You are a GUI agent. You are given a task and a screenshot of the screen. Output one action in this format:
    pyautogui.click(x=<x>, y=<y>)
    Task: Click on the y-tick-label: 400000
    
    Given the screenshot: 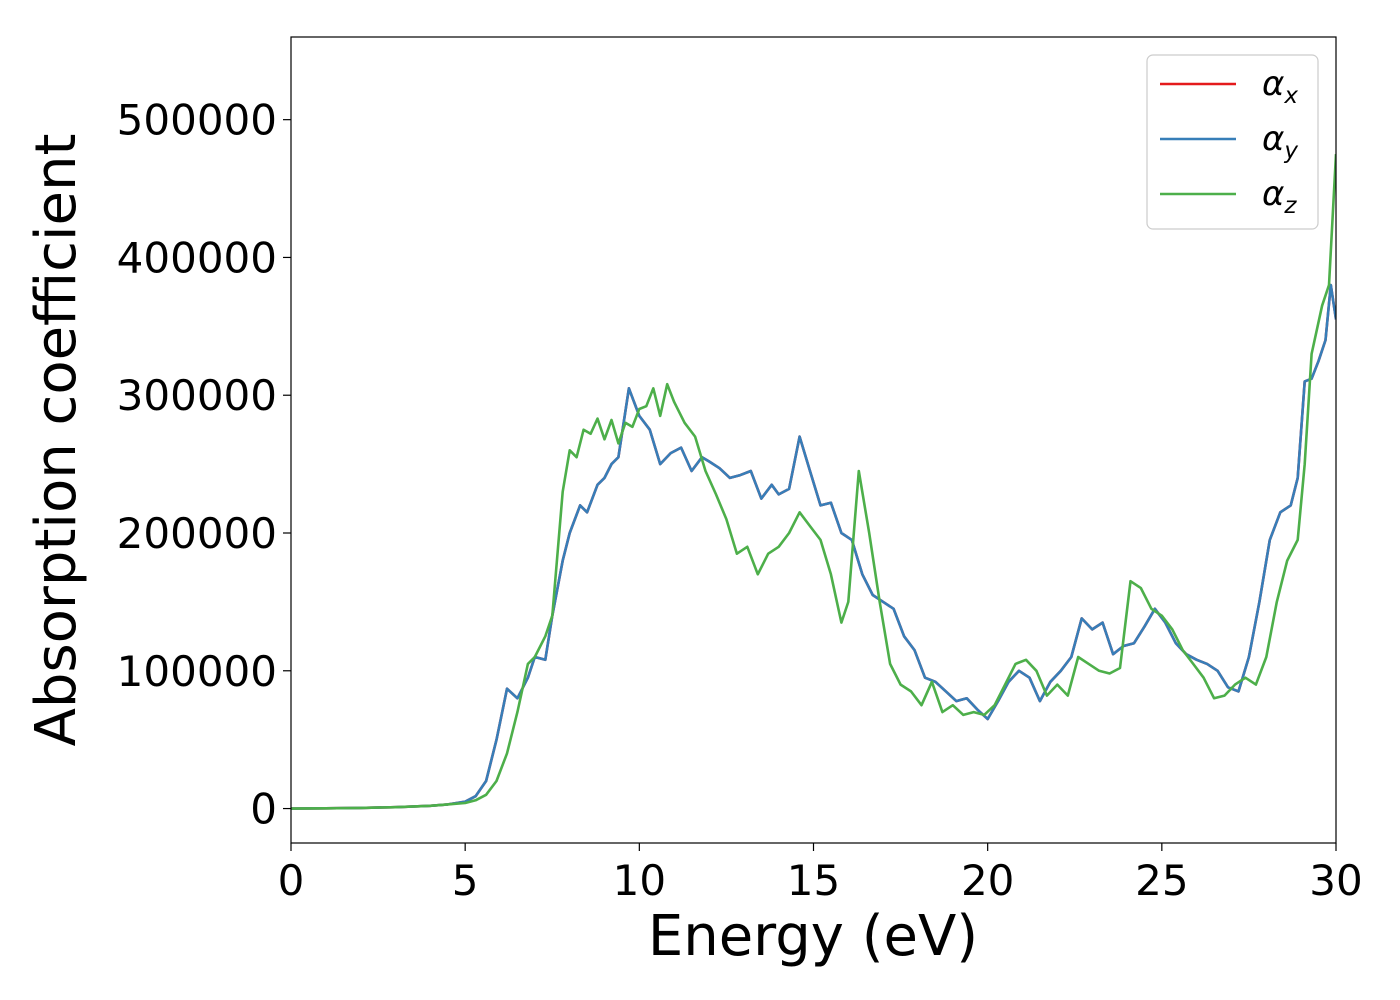 What is the action you would take?
    pyautogui.click(x=197, y=257)
    